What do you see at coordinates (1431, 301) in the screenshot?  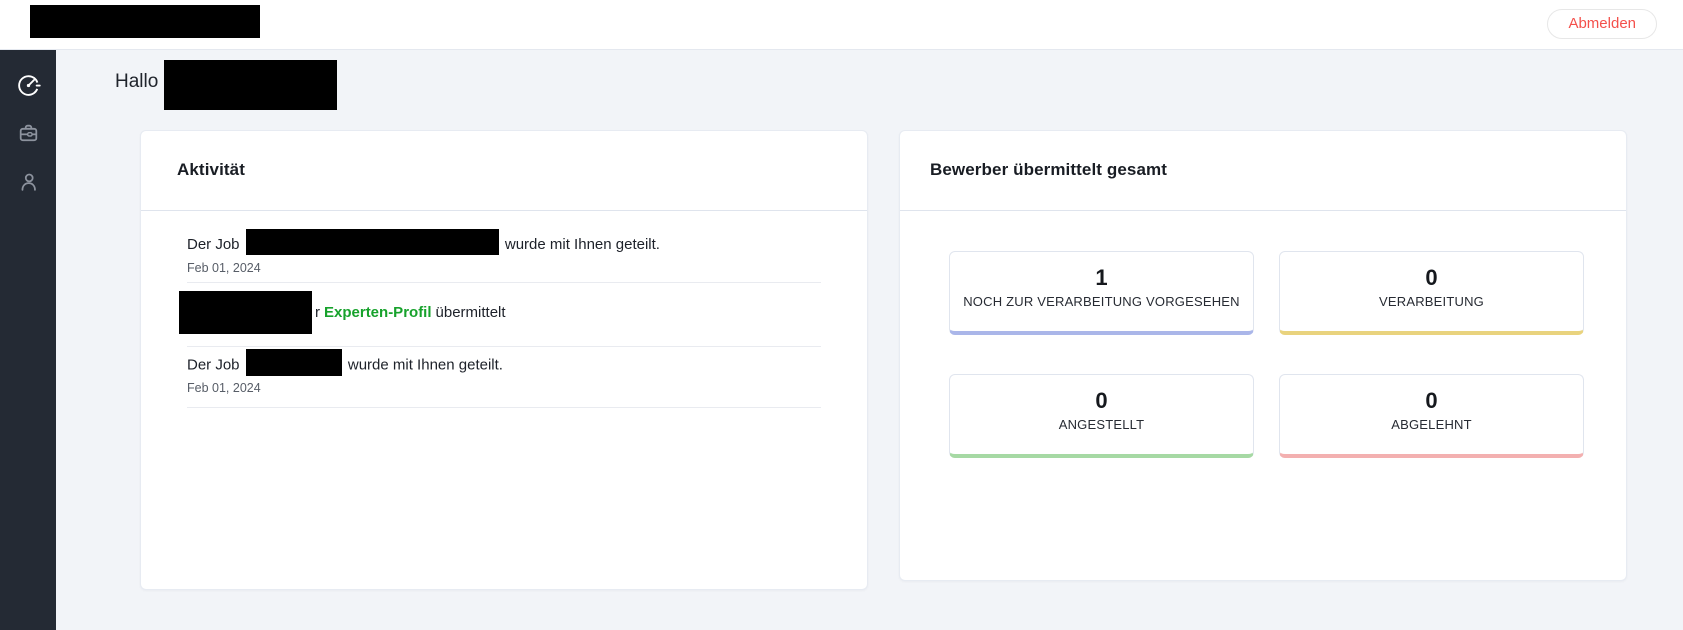 I see `stat-label: VERARBEITUNG` at bounding box center [1431, 301].